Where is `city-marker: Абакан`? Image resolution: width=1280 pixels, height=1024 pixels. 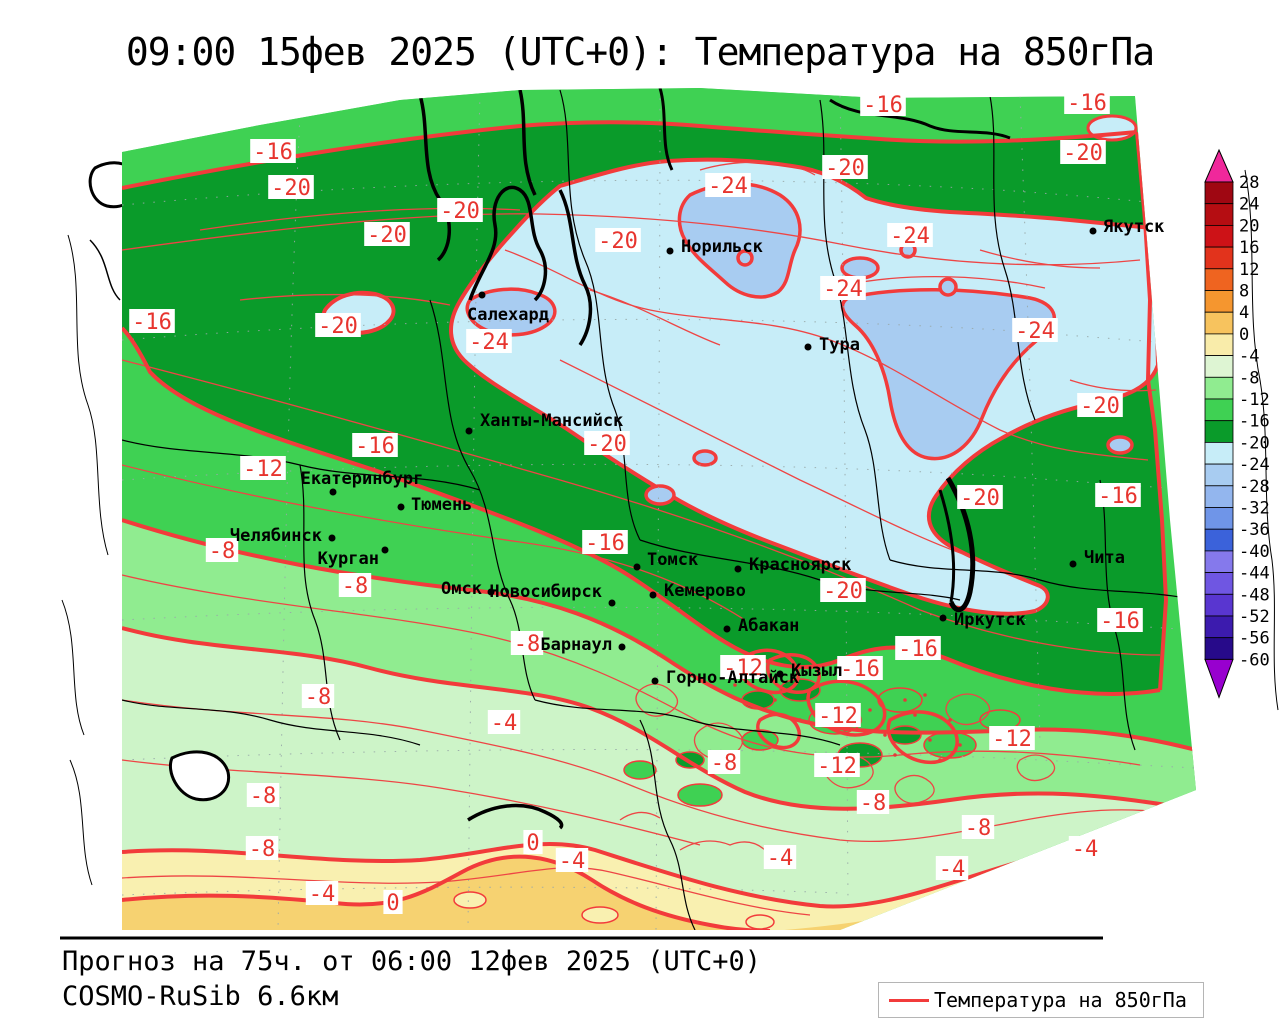
city-marker: Абакан is located at coordinates (761, 626).